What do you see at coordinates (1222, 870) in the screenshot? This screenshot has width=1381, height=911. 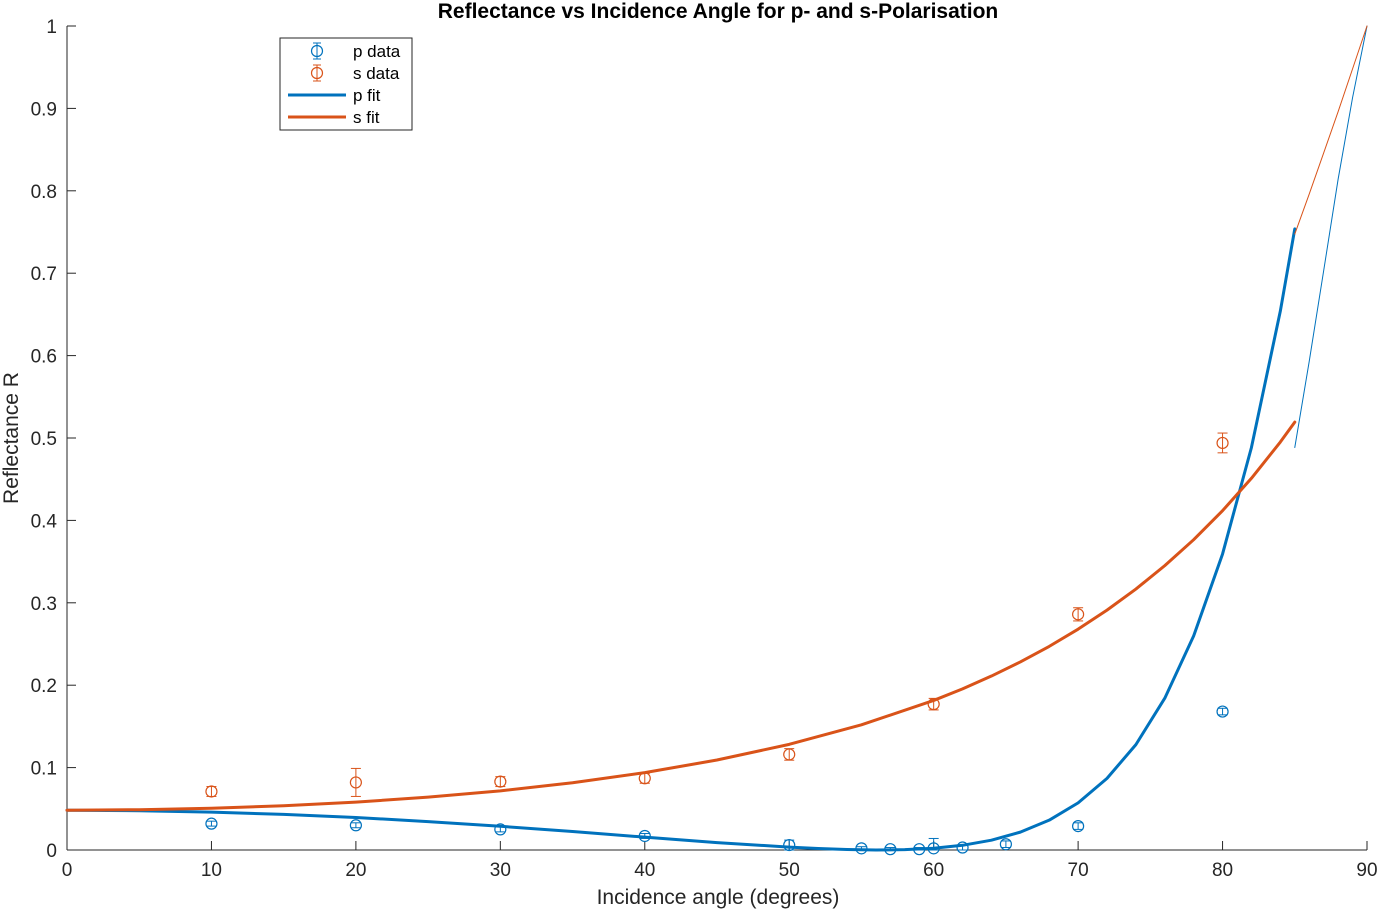 I see `x-tick-label: 80` at bounding box center [1222, 870].